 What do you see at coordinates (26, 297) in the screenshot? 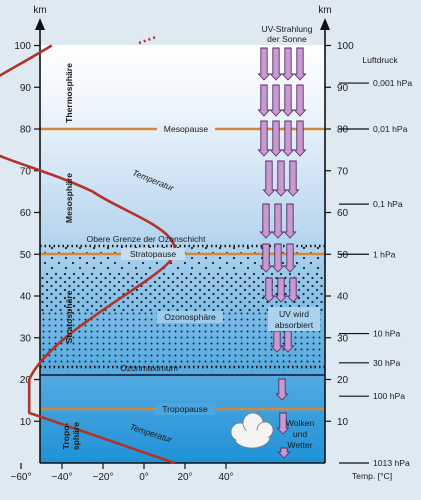
I see `left-km-tick-label: 40` at bounding box center [26, 297].